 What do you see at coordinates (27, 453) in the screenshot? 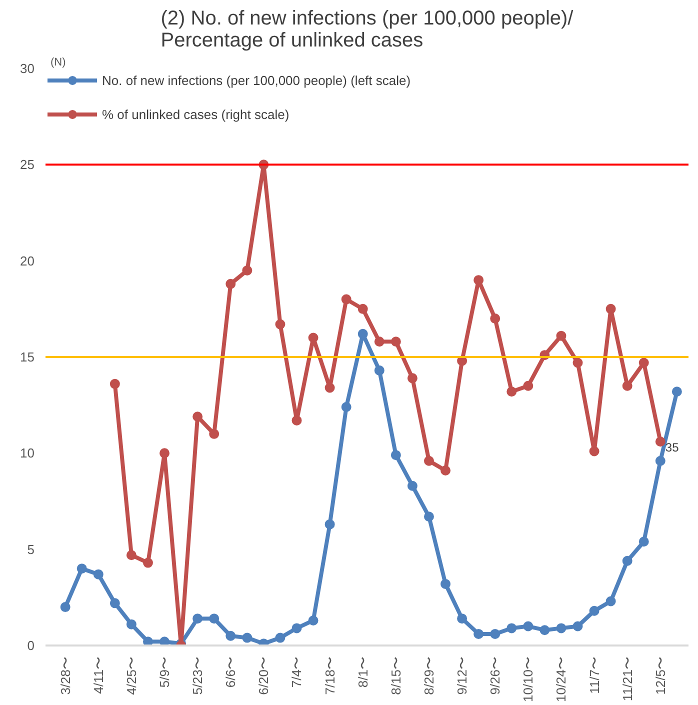
I see `y-tick-label: 10` at bounding box center [27, 453].